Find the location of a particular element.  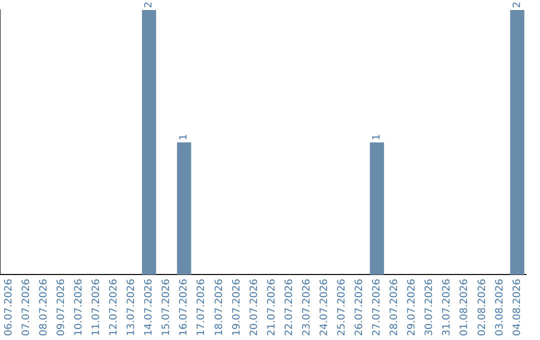

x-tick-label: 27.07.2026 is located at coordinates (377, 307).